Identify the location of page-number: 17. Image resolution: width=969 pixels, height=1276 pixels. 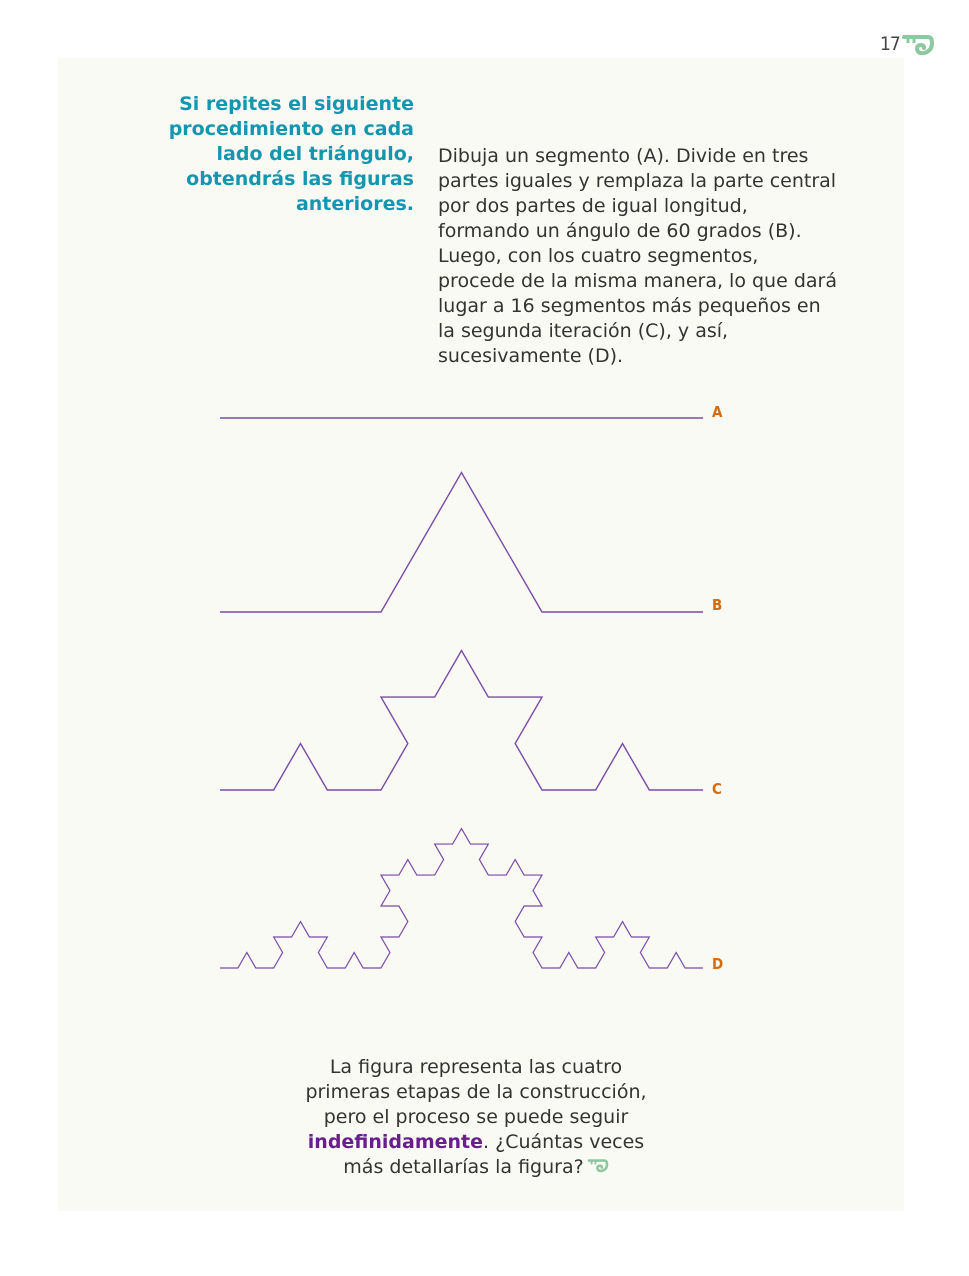
(890, 44).